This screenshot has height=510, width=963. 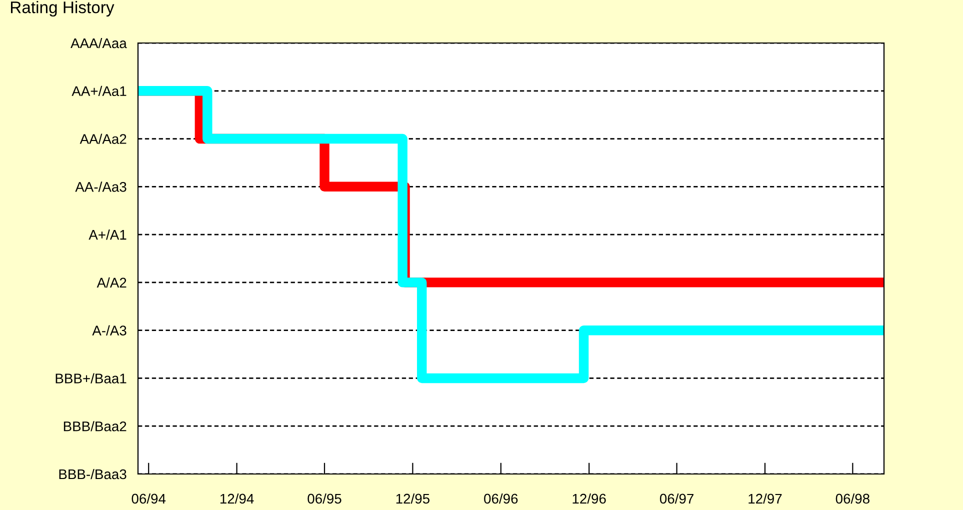 What do you see at coordinates (91, 378) in the screenshot?
I see `text: BBB+/Baa1` at bounding box center [91, 378].